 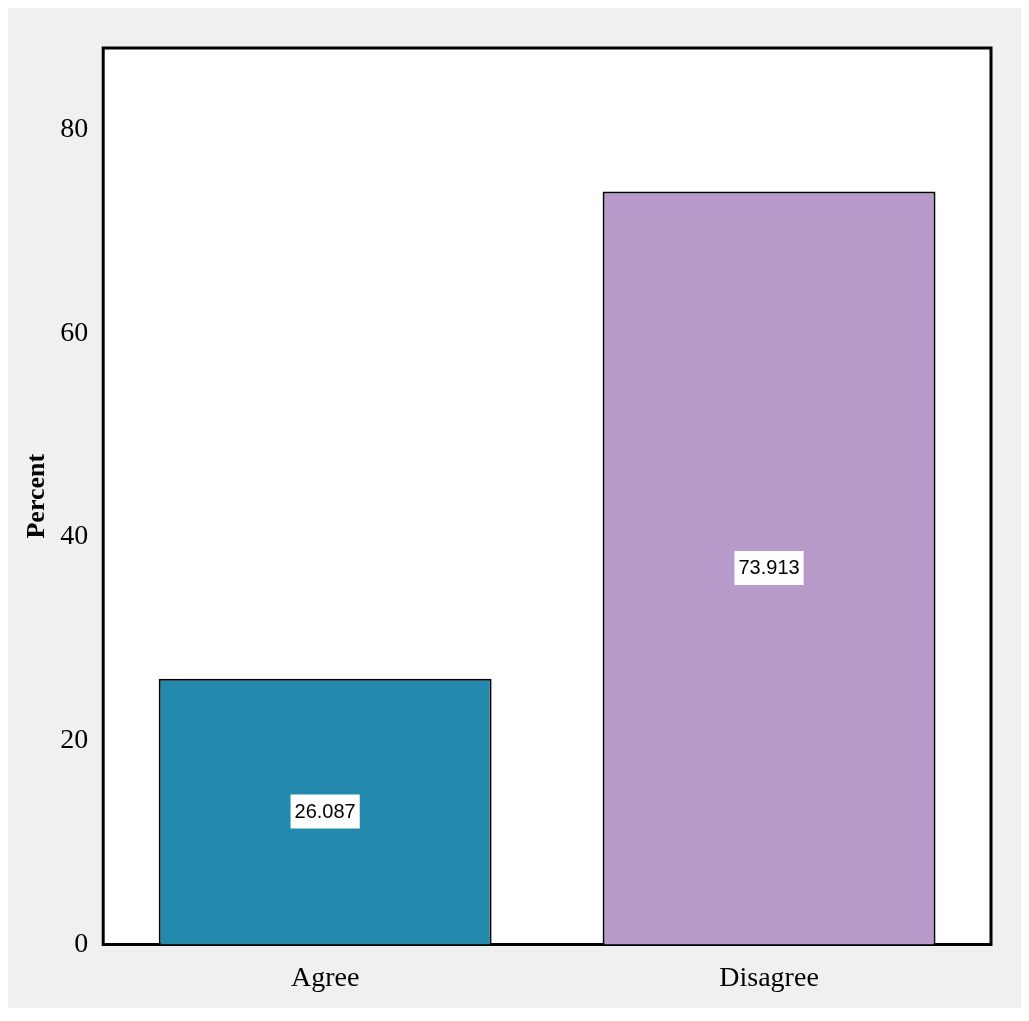 What do you see at coordinates (36, 496) in the screenshot?
I see `y-axis-title: Percent` at bounding box center [36, 496].